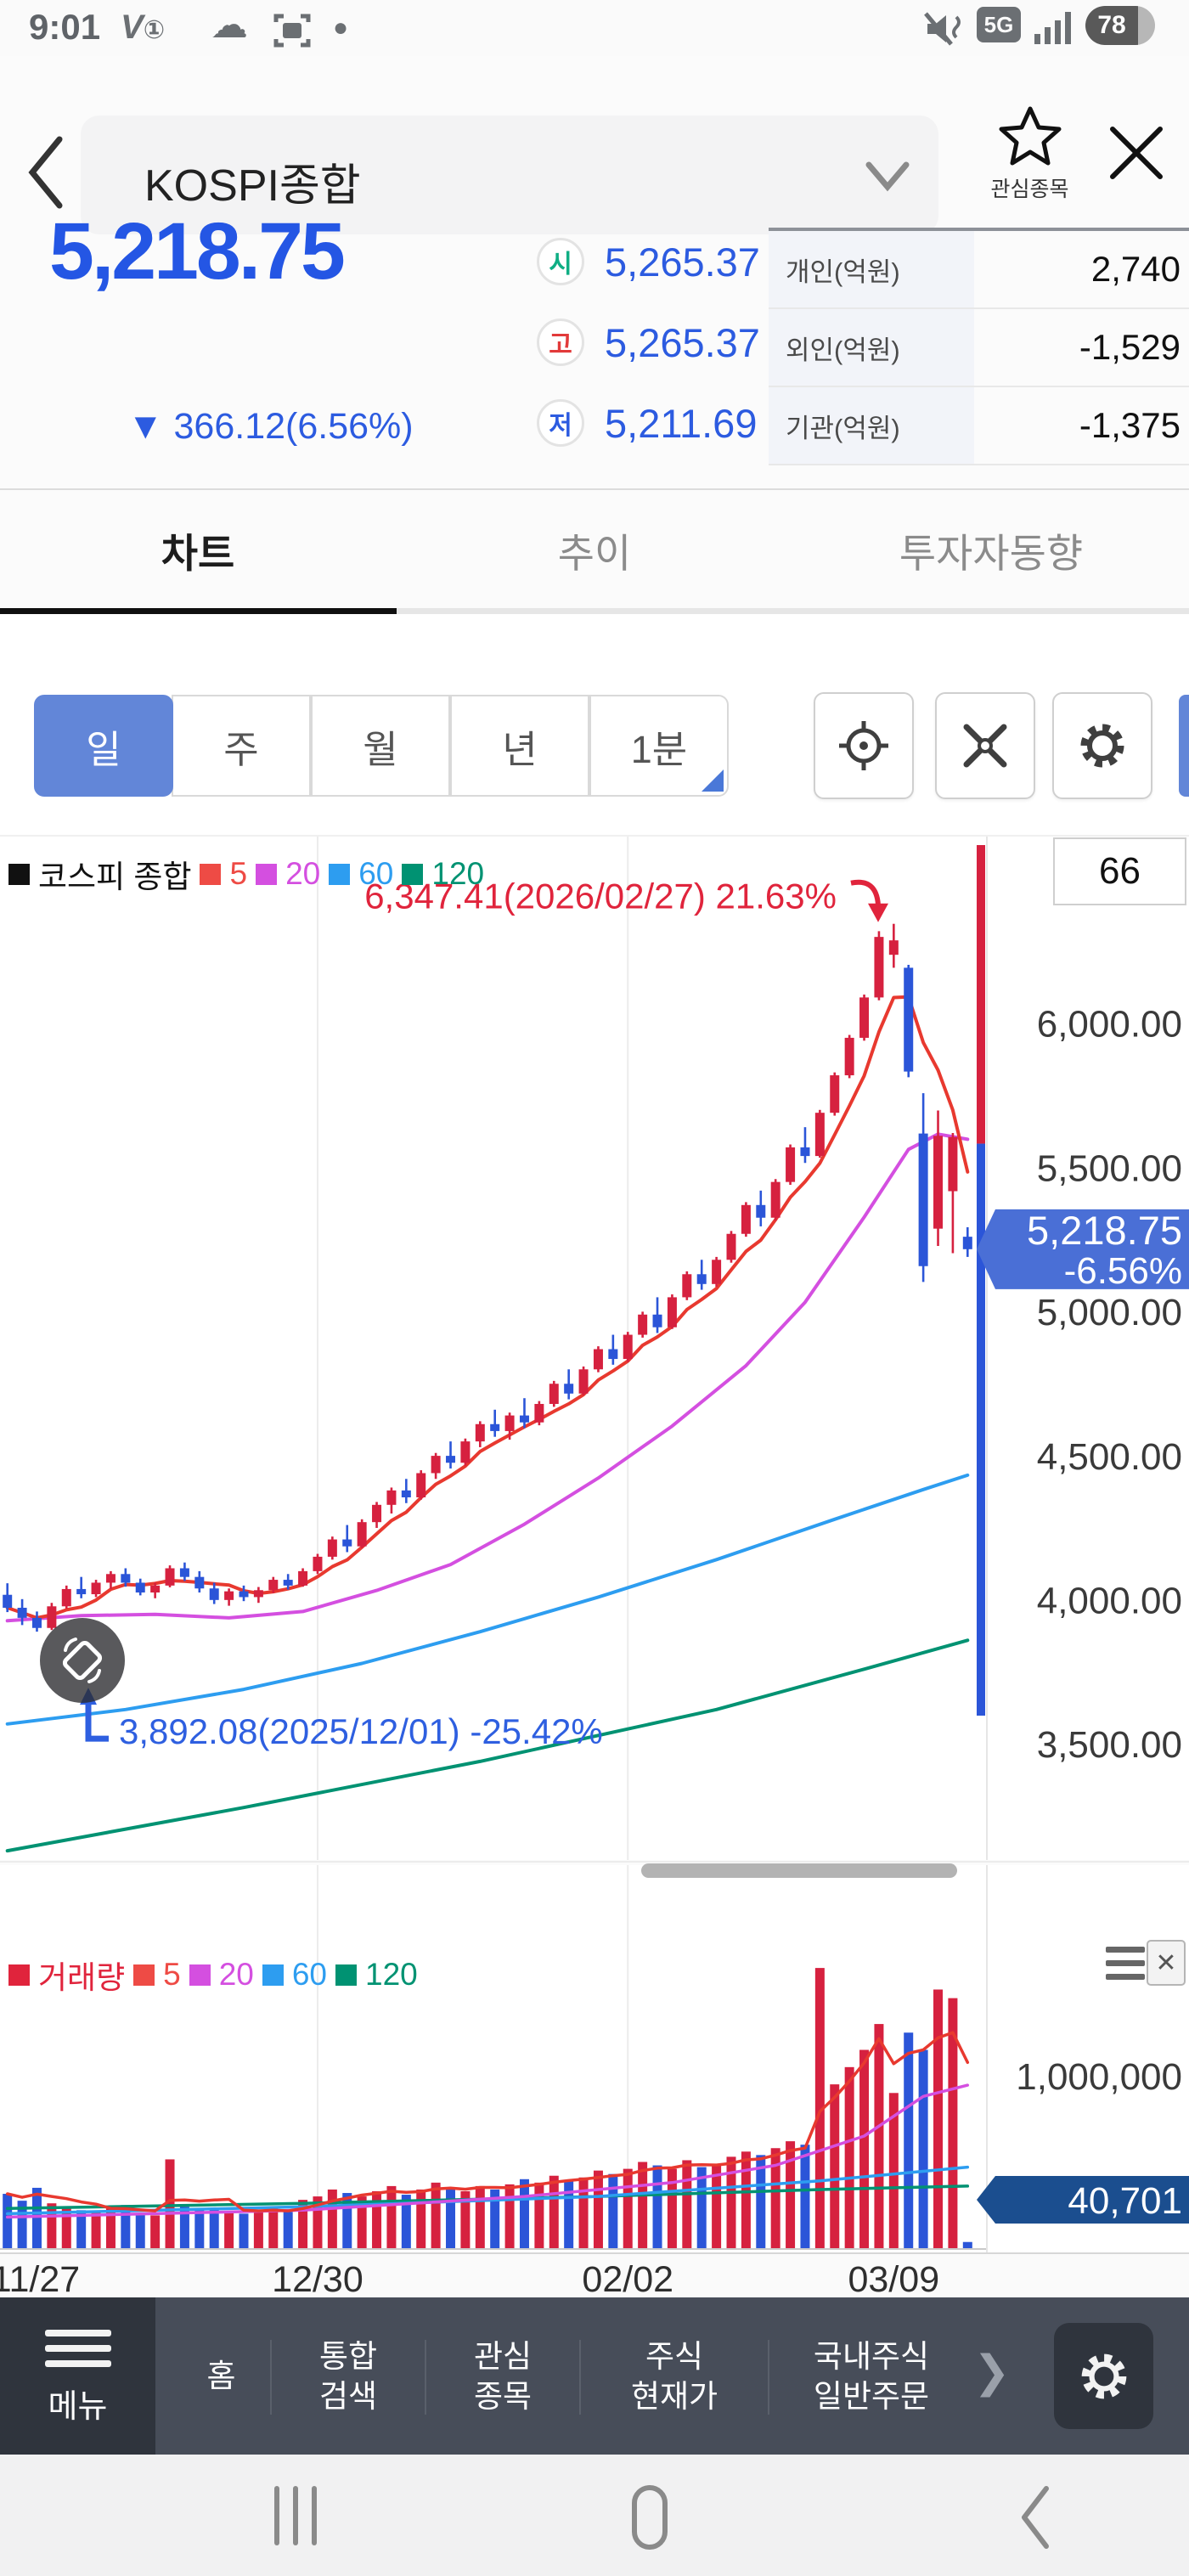 This screenshot has height=2576, width=1189. Describe the element at coordinates (799, 1870) in the screenshot. I see `pane-resize-handle` at that location.